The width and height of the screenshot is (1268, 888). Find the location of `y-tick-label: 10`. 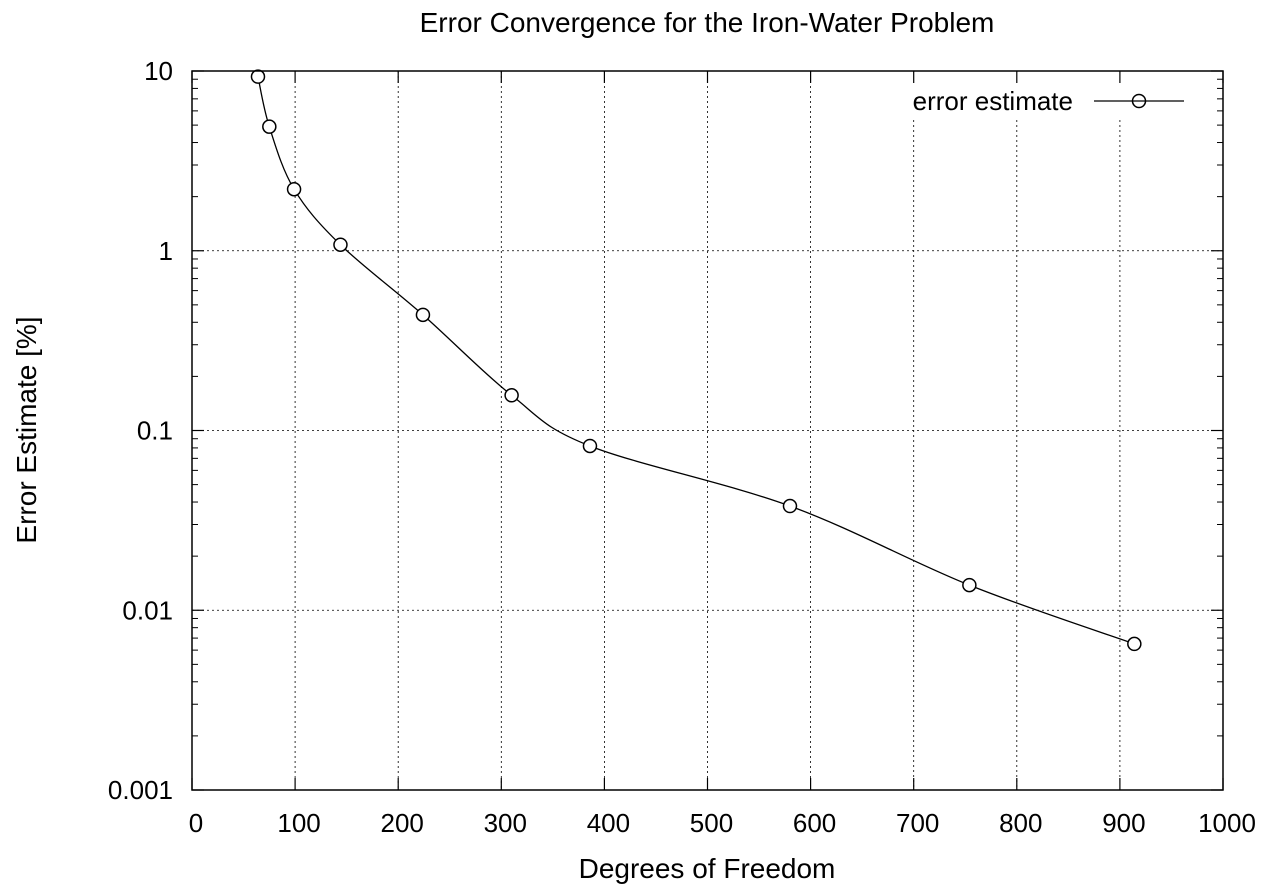

y-tick-label: 10 is located at coordinates (158, 71).